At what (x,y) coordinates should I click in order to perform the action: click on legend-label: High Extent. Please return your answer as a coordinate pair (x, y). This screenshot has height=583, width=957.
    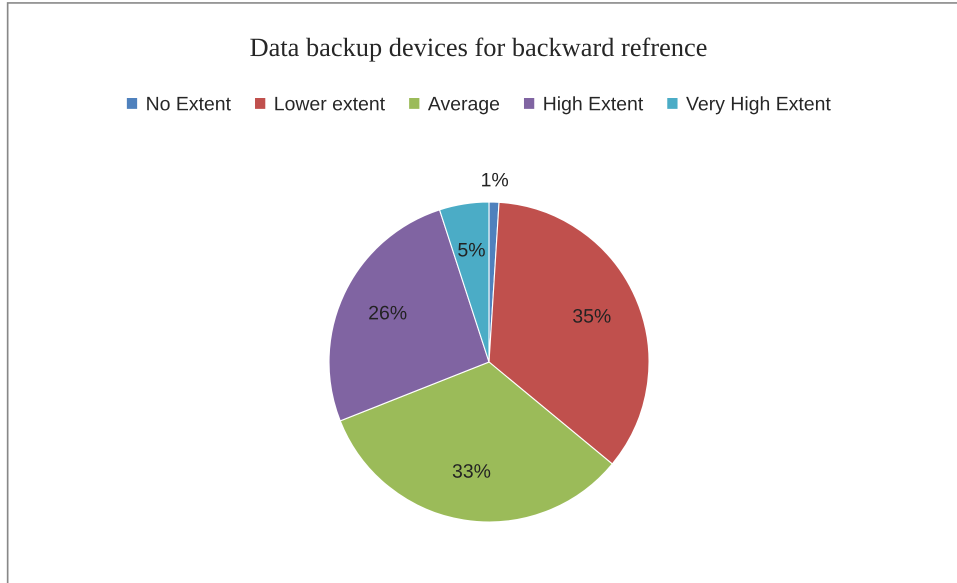
    Looking at the image, I should click on (594, 105).